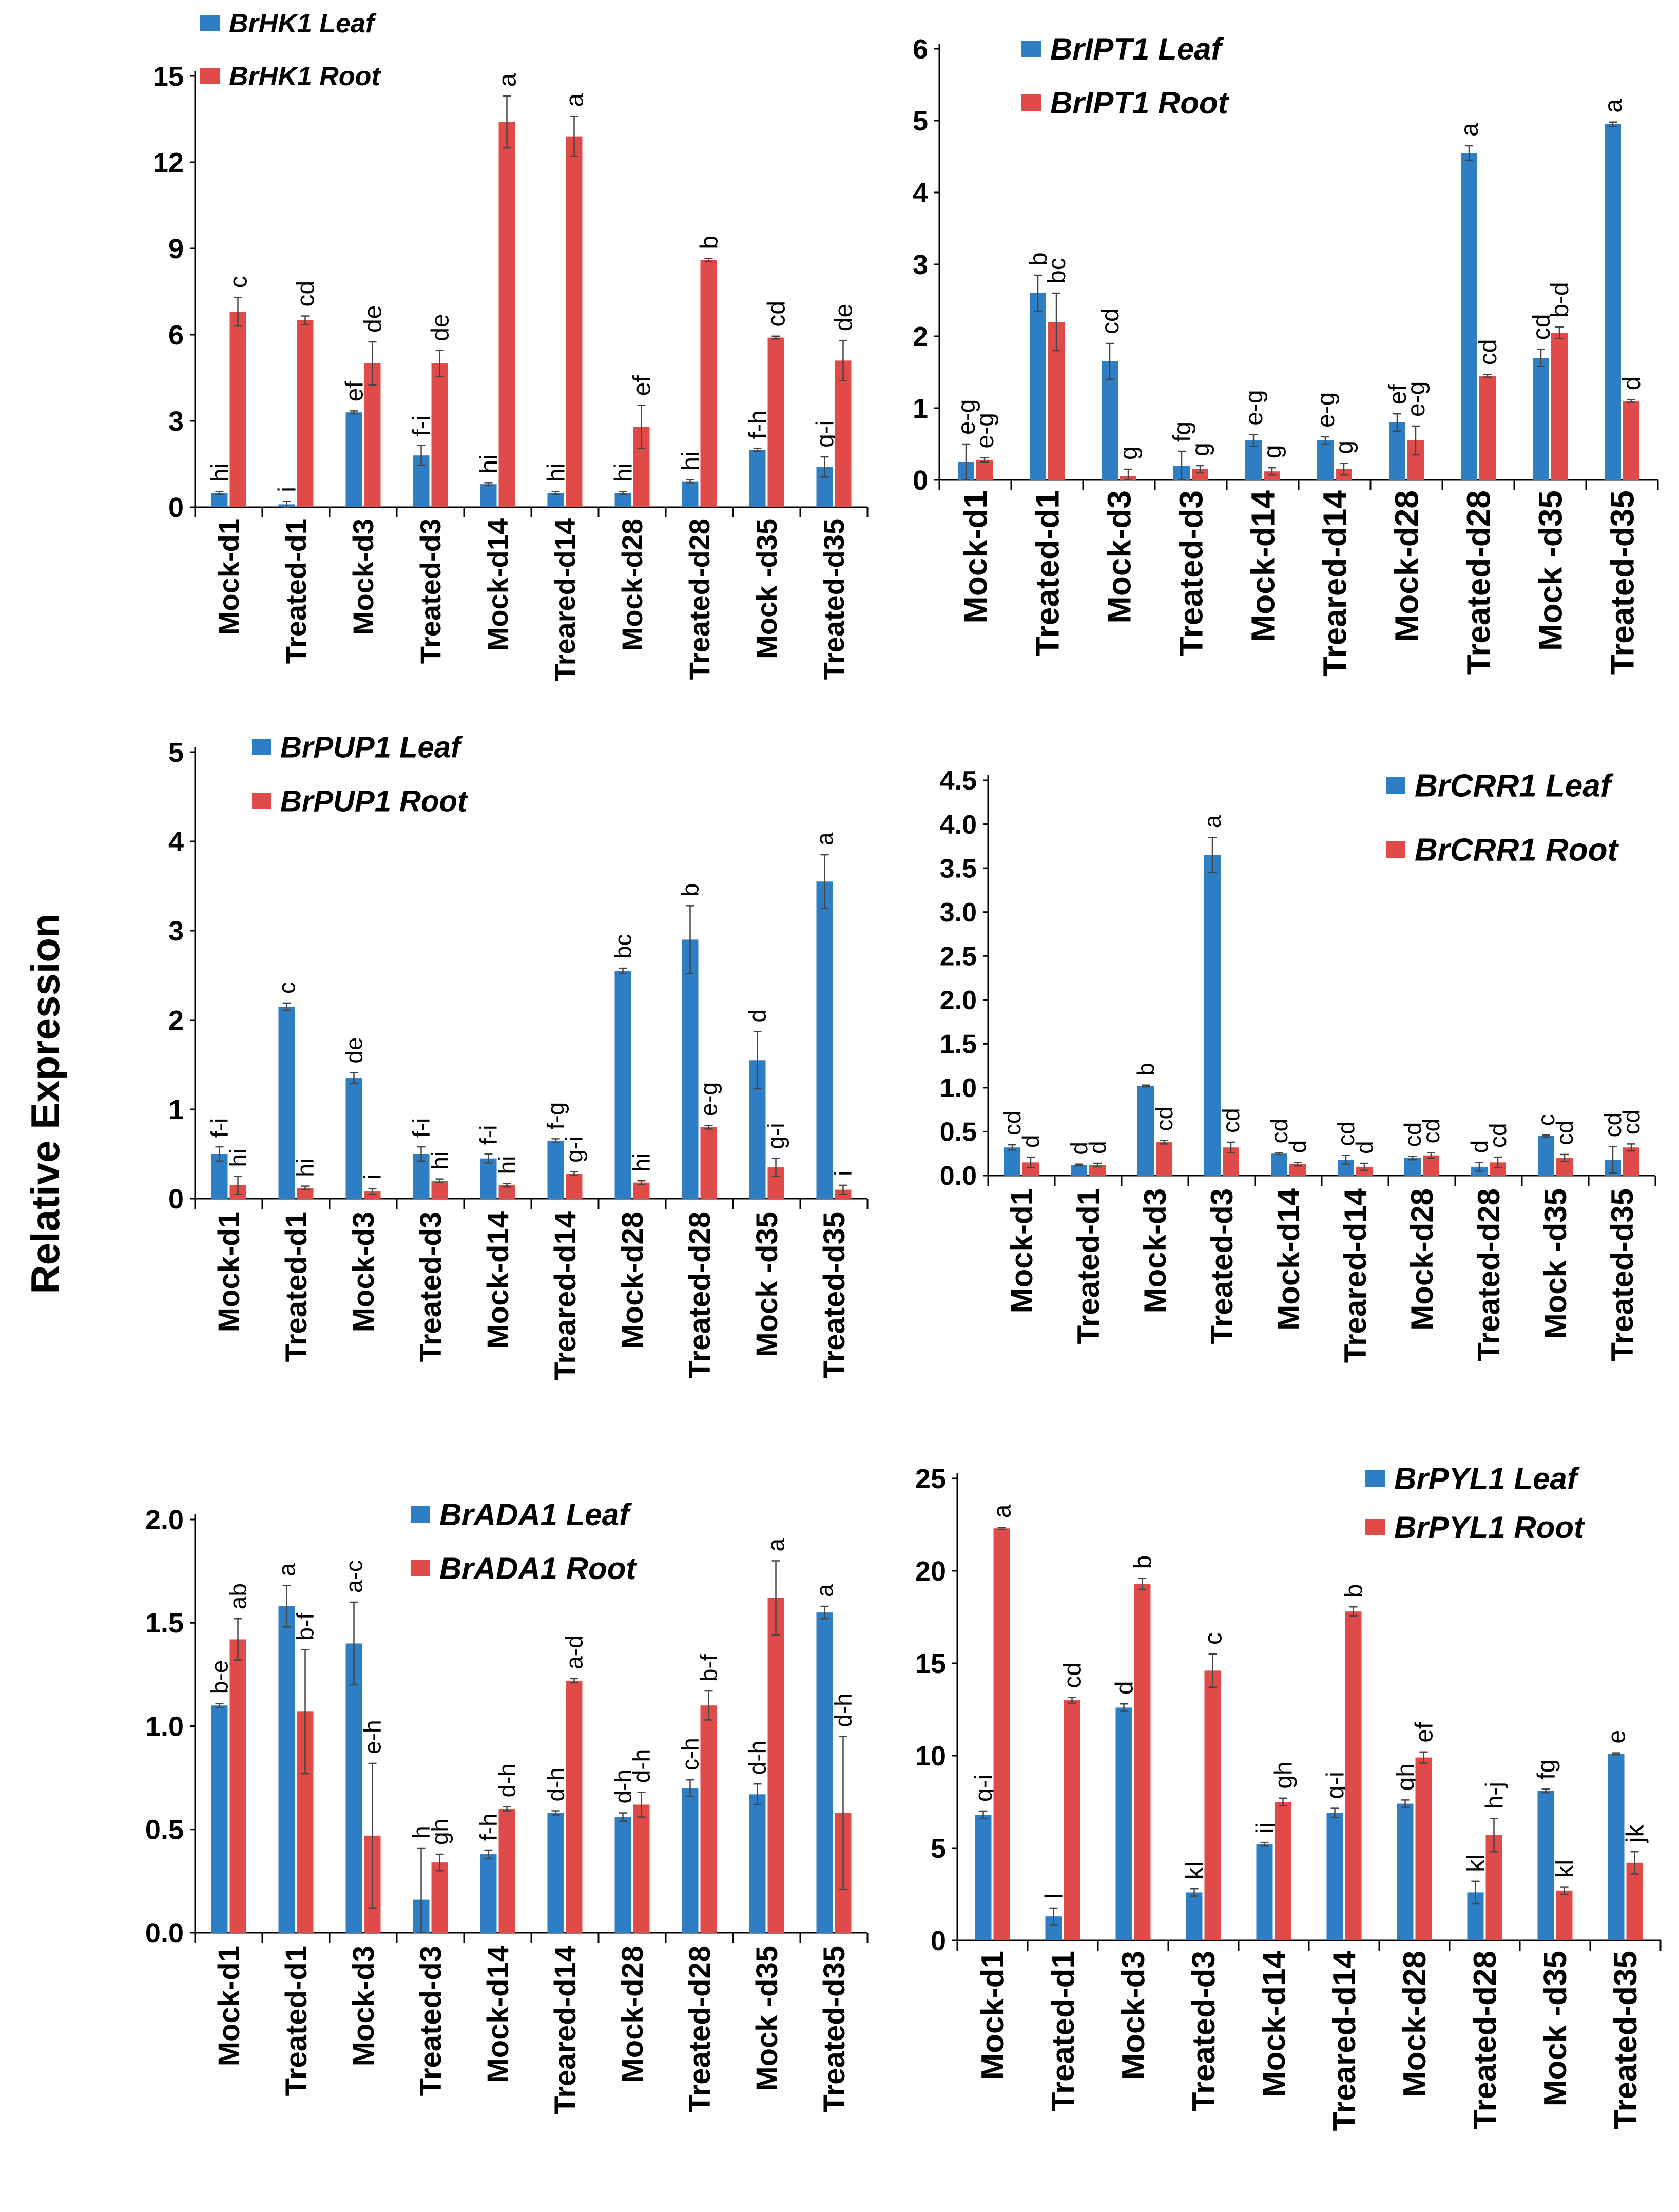 The width and height of the screenshot is (1679, 2212). I want to click on significance-label: d, so click(1079, 1149).